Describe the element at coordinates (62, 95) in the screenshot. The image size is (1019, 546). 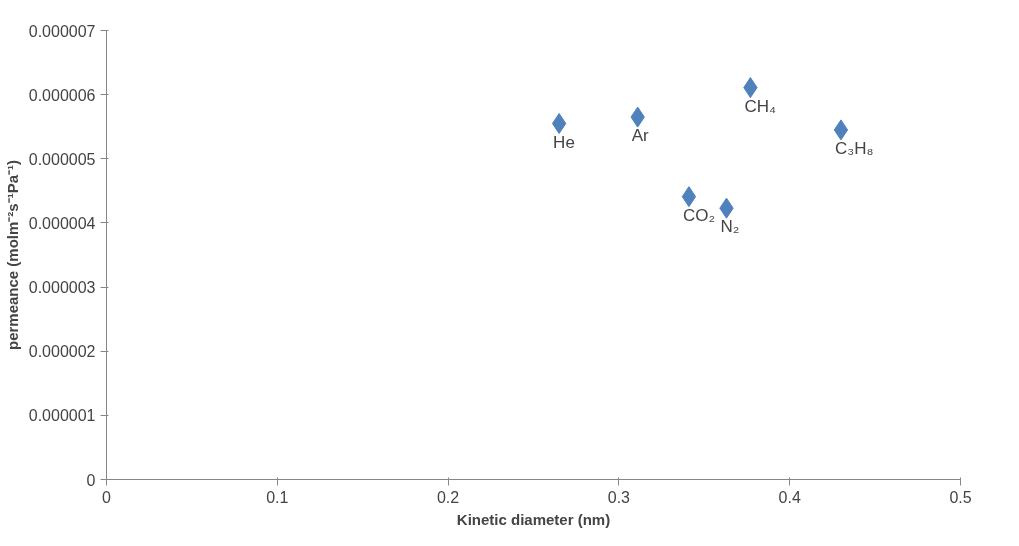
I see `y-tick-label: 0.000006` at that location.